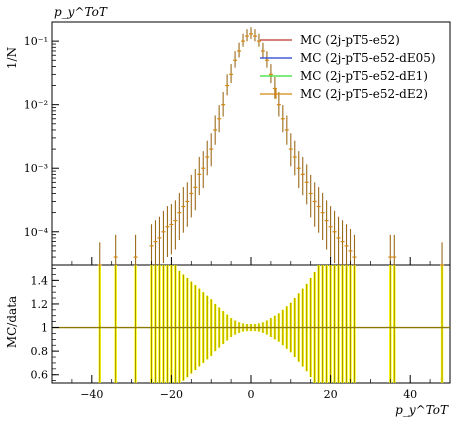  What do you see at coordinates (368, 58) in the screenshot?
I see `legend-label-series-2: MC (2j-pT5-e52-dE05)` at bounding box center [368, 58].